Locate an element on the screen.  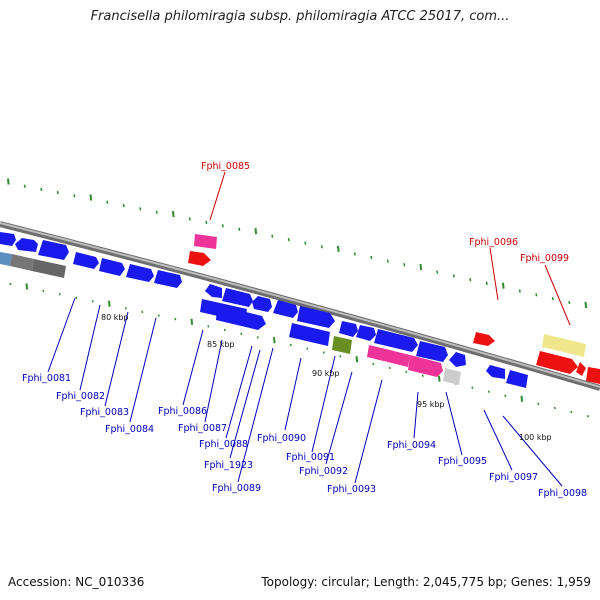
gene-label: Fphi_0088 is located at coordinates (223, 444).